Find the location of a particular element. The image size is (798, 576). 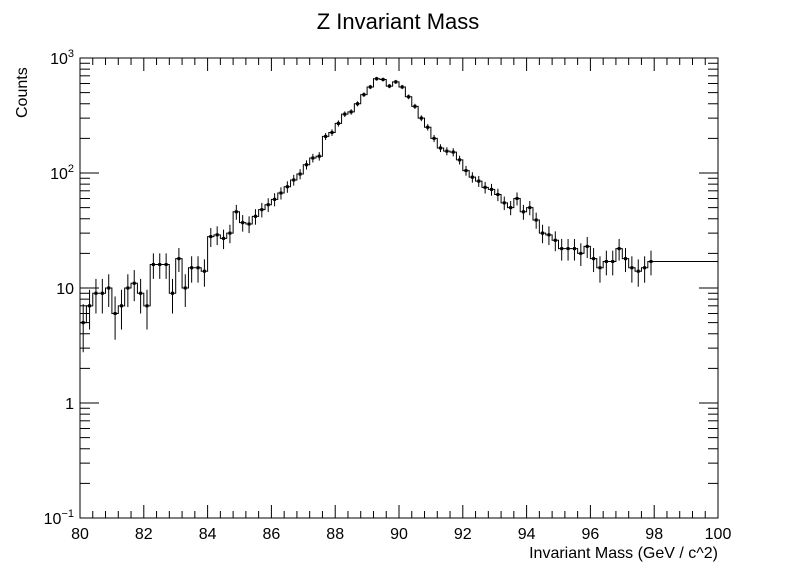

y-tick-label: 10² is located at coordinates (62, 173).